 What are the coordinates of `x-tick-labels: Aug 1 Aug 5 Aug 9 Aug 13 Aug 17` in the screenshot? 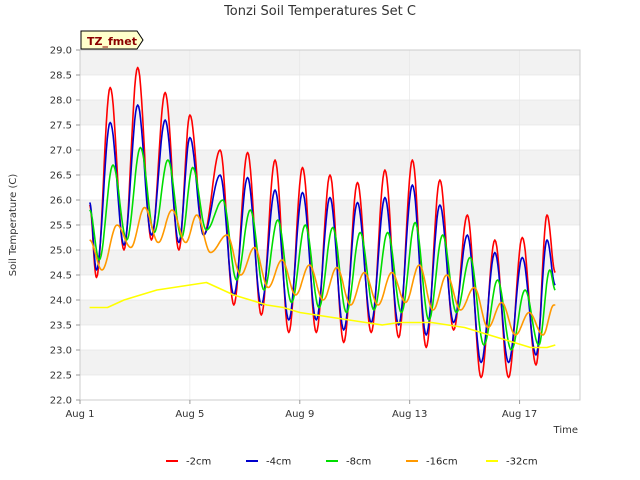 It's located at (301, 410).